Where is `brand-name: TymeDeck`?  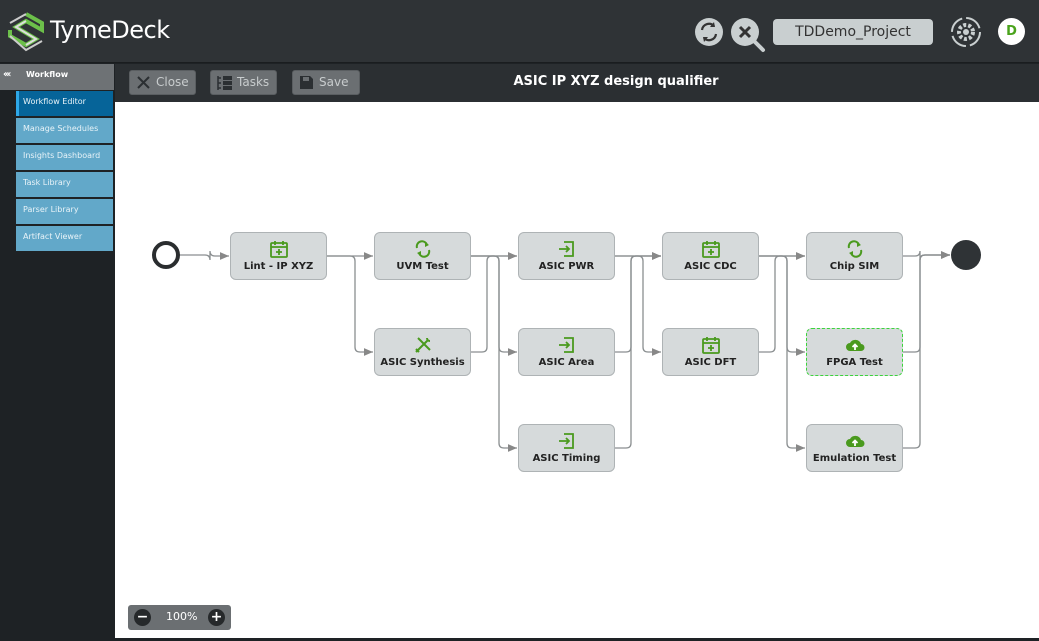 brand-name: TymeDeck is located at coordinates (110, 30).